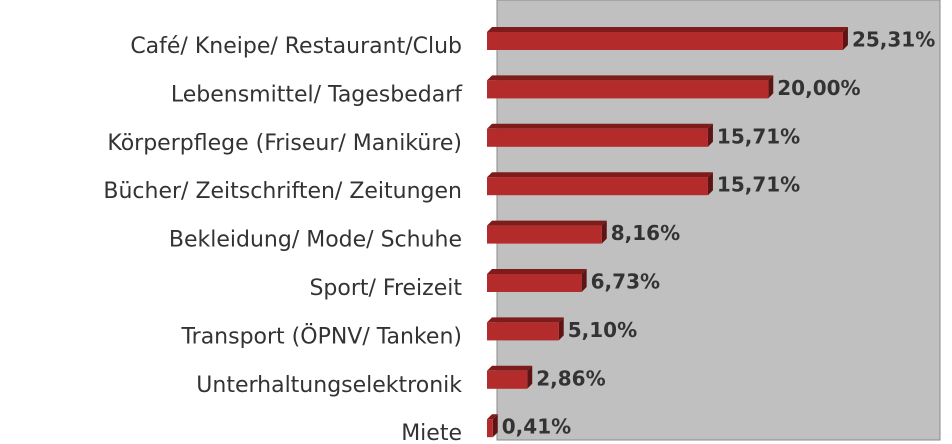 This screenshot has height=444, width=952. Describe the element at coordinates (317, 94) in the screenshot. I see `category-label: Lebensmittel/ Tagesbedarf` at that location.